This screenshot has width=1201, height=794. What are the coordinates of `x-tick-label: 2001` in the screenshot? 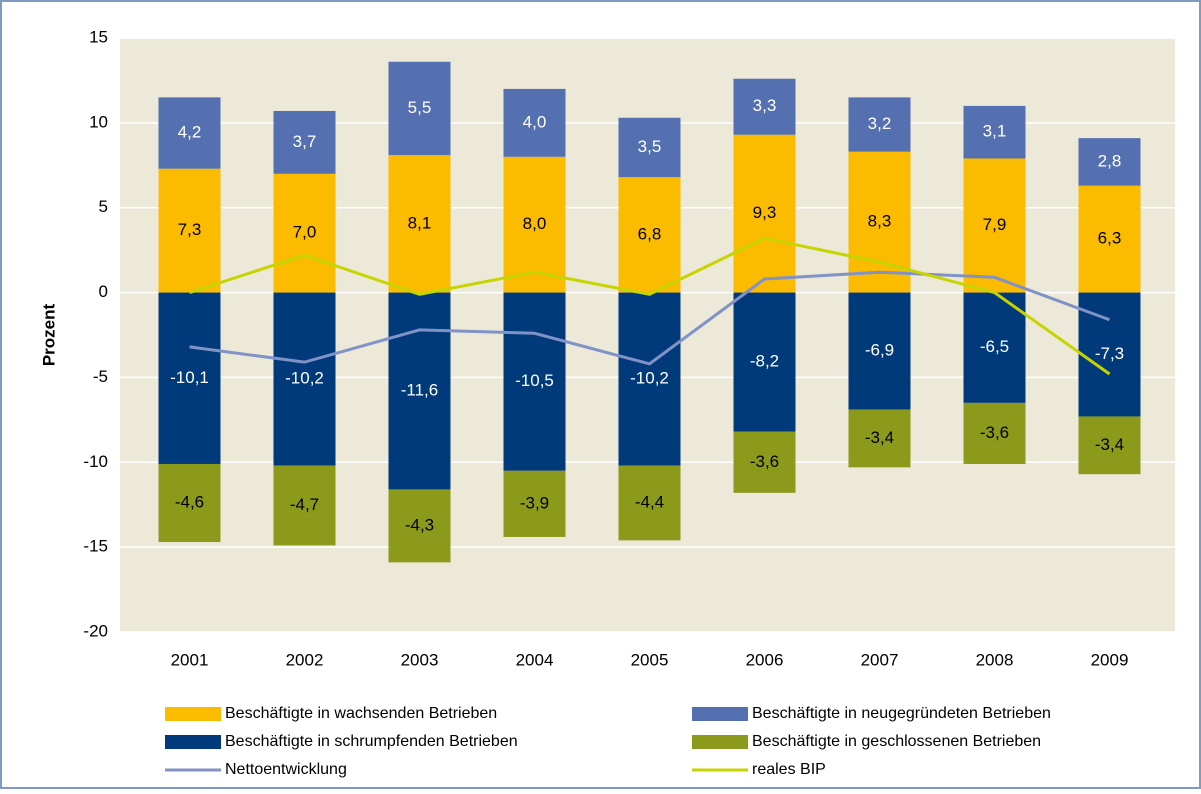 It's located at (190, 659).